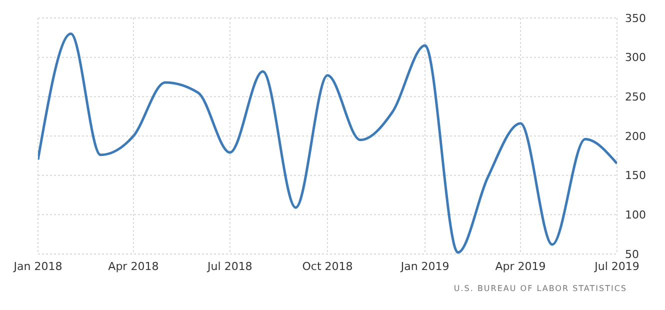 This screenshot has width=665, height=310. What do you see at coordinates (635, 175) in the screenshot?
I see `y-tick-label: 150` at bounding box center [635, 175].